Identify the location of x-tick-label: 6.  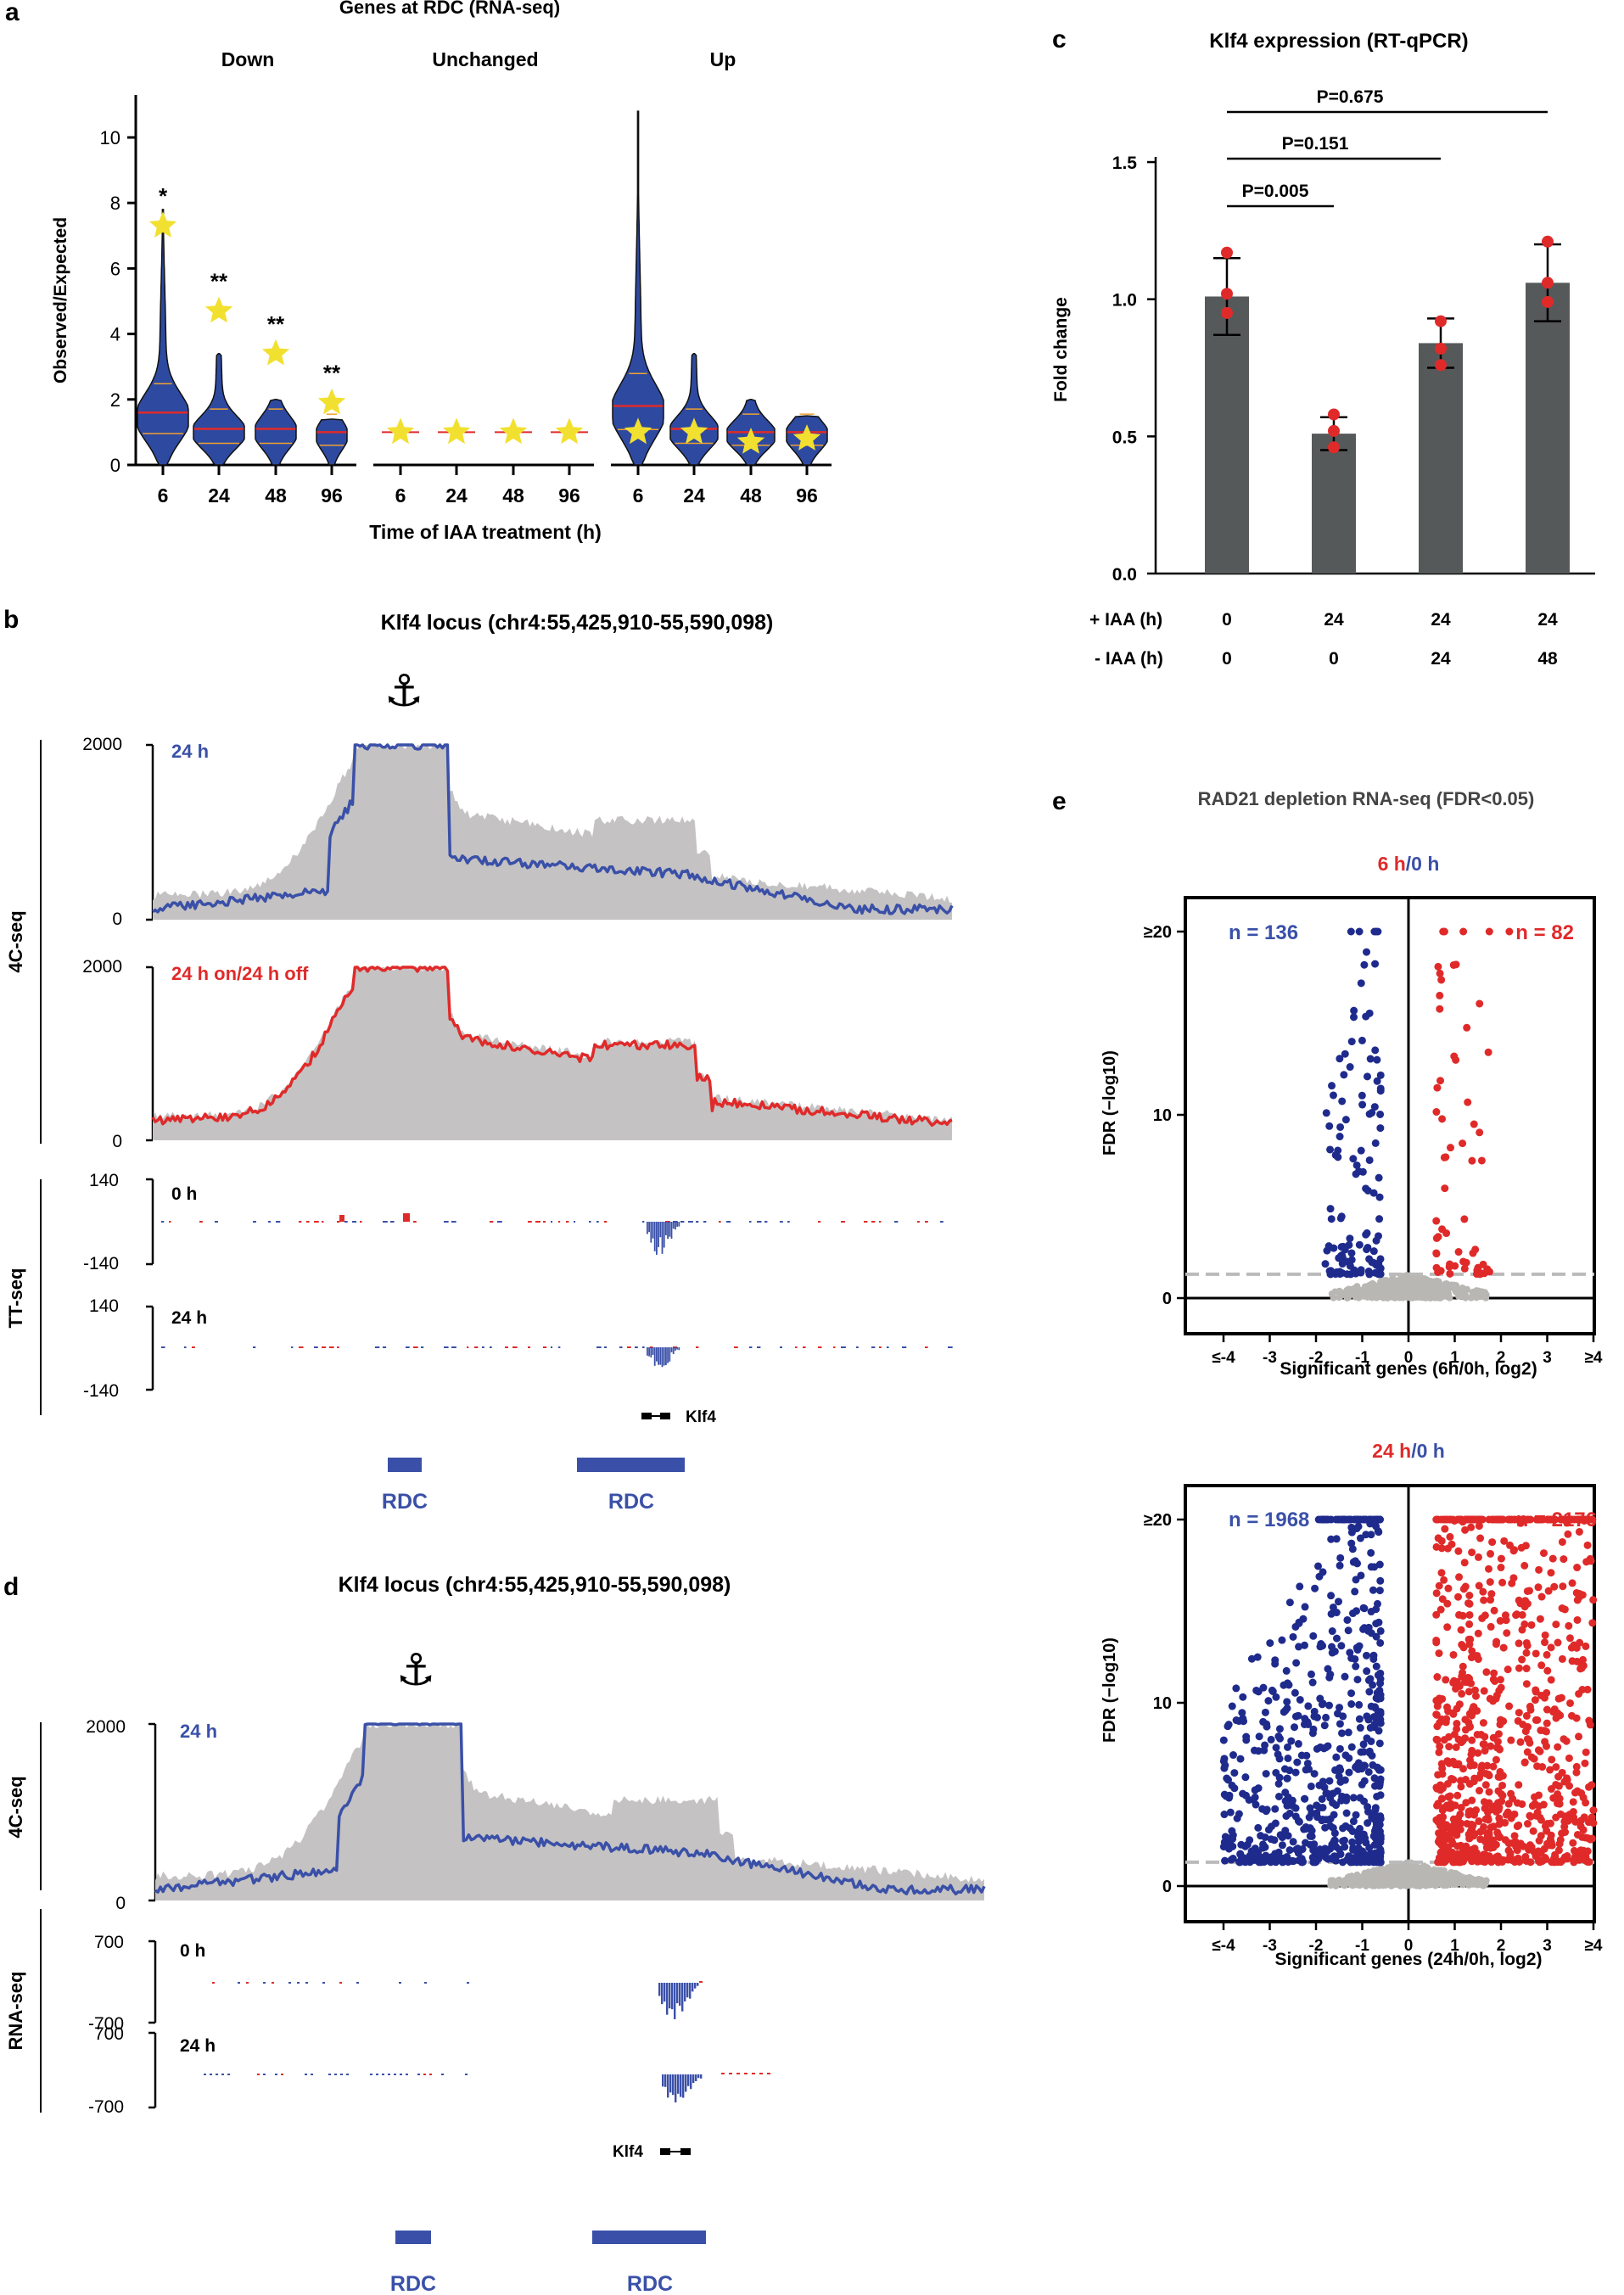
(164, 495).